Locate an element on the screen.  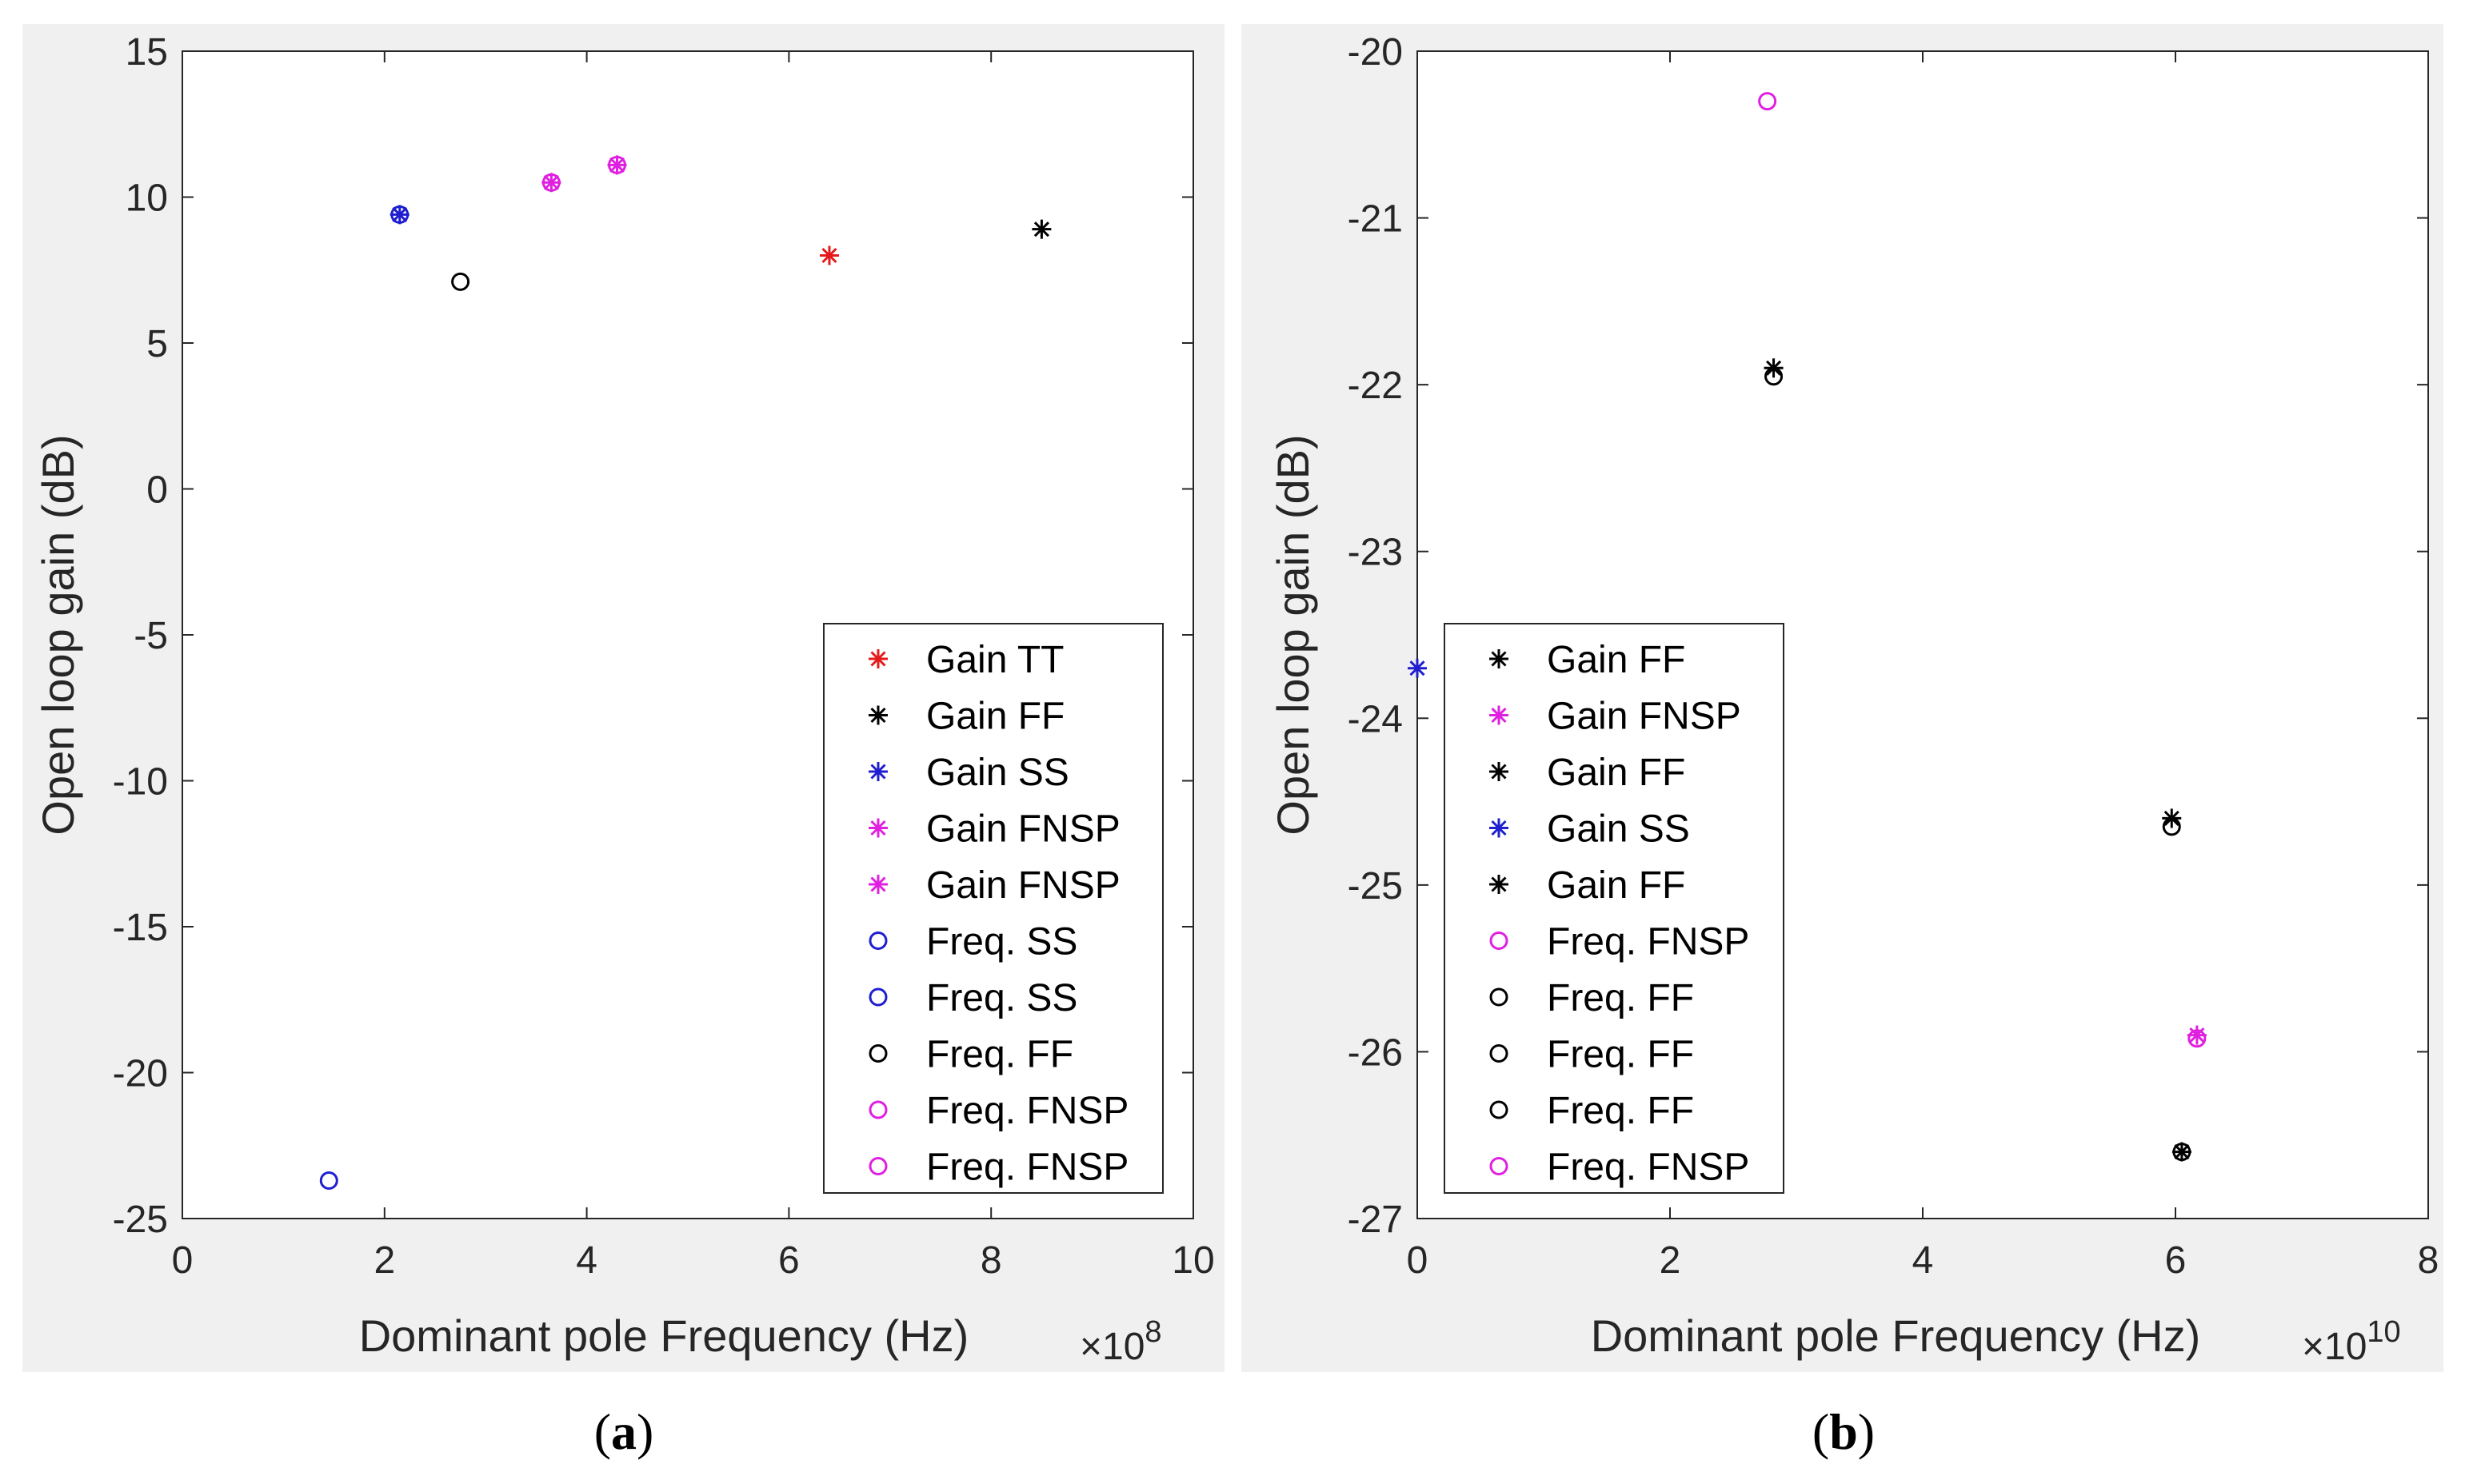
y-tick-label: 0 is located at coordinates (157, 490).